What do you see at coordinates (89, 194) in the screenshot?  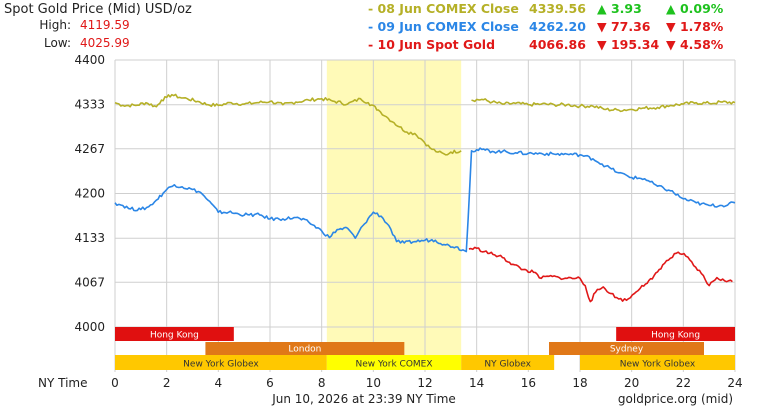 I see `y-tick-label-4200: 4200` at bounding box center [89, 194].